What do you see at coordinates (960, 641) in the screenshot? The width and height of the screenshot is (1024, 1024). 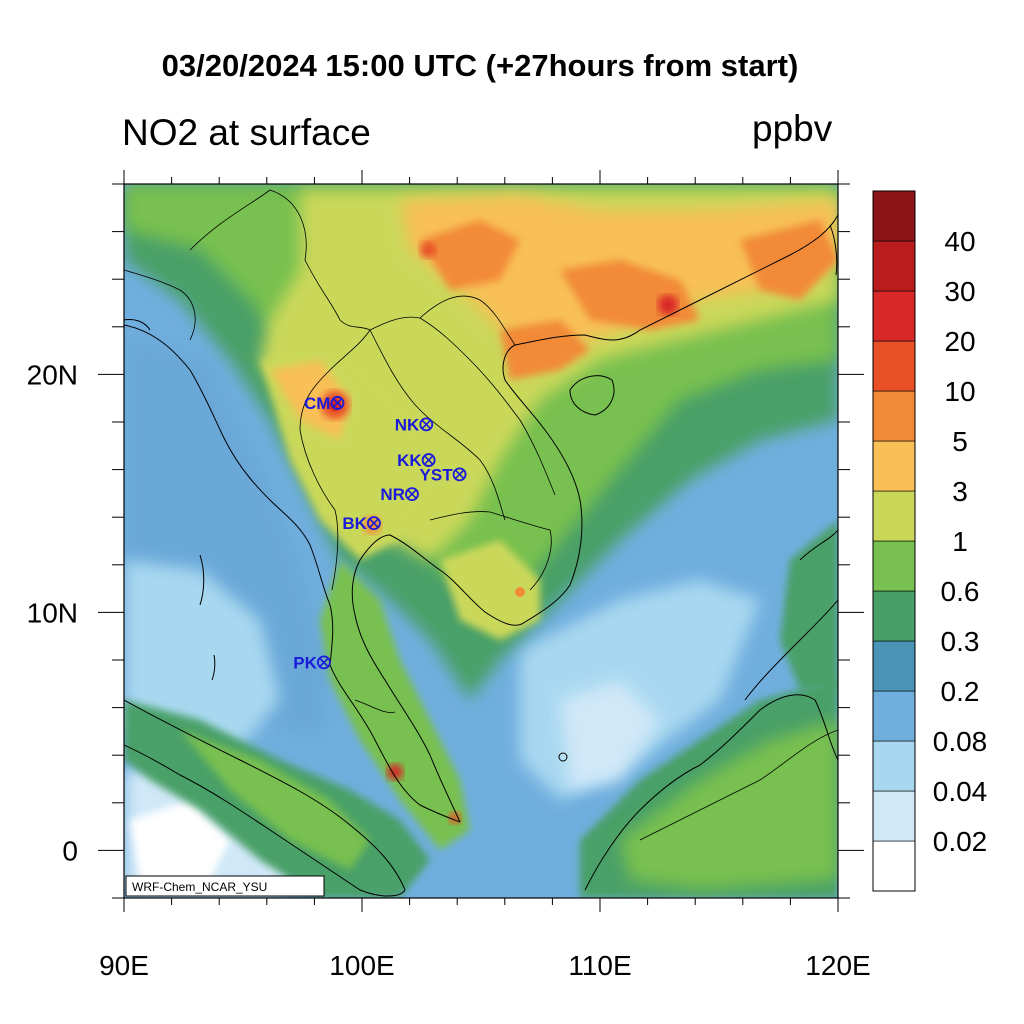 I see `colorbar-level-label: 0.3` at bounding box center [960, 641].